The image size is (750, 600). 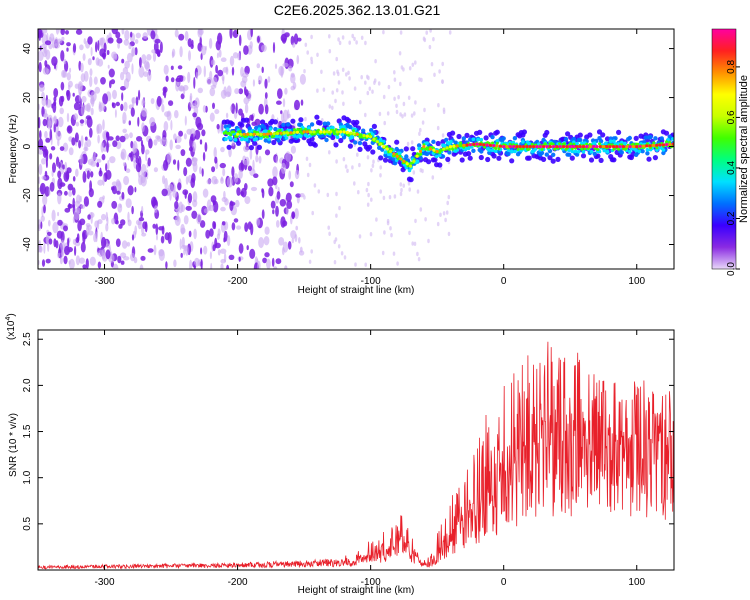 What do you see at coordinates (636, 281) in the screenshot?
I see `x-tick-label: 100` at bounding box center [636, 281].